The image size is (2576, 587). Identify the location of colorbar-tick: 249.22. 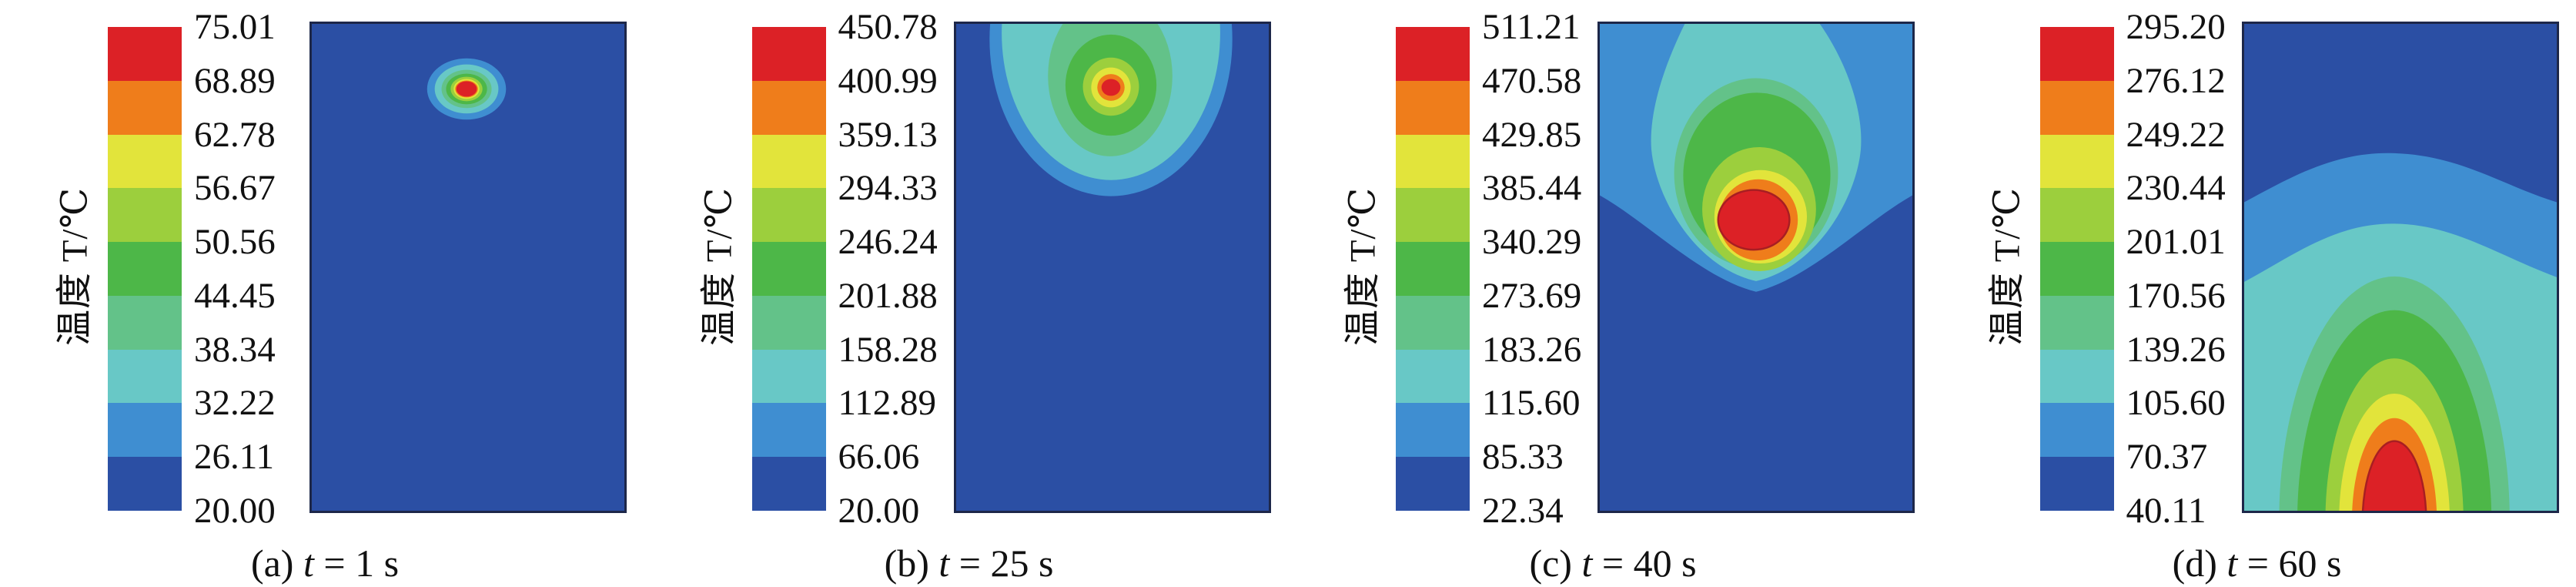
(2176, 135).